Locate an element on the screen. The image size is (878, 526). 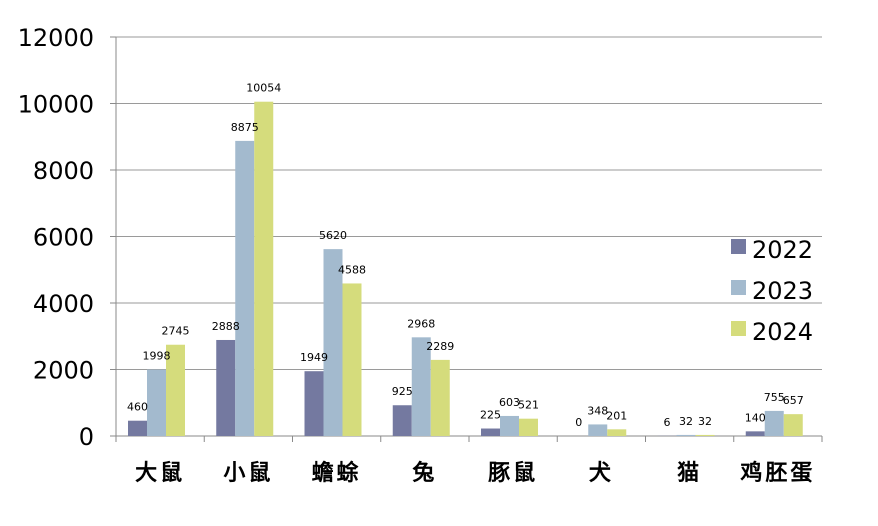
data-label: 1998 is located at coordinates (157, 356).